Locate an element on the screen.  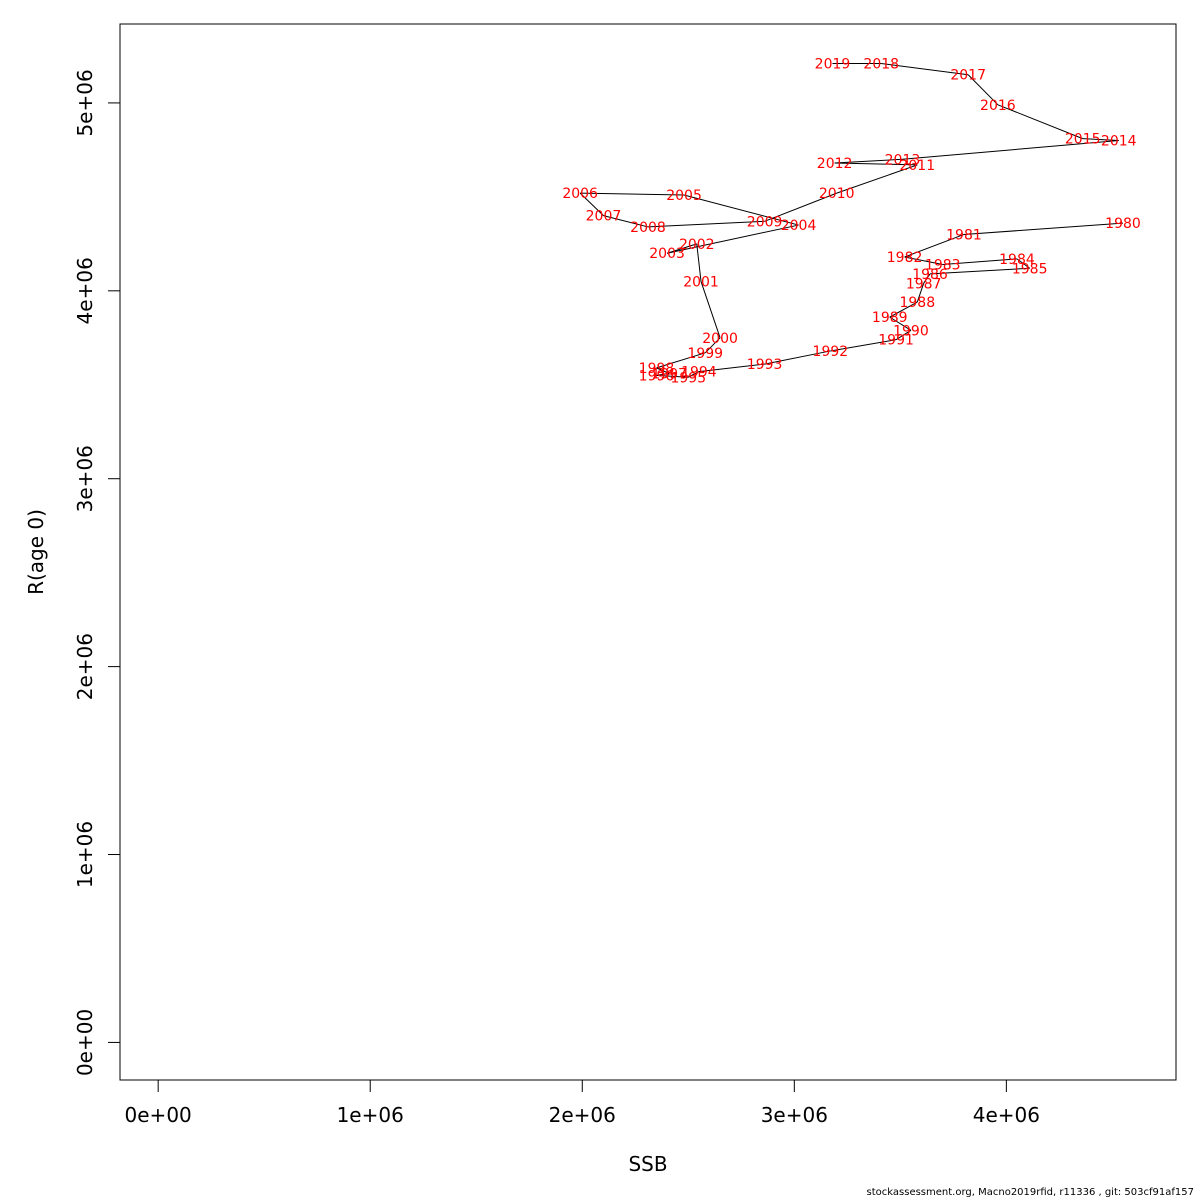
year-label-2003: 2003 is located at coordinates (667, 254).